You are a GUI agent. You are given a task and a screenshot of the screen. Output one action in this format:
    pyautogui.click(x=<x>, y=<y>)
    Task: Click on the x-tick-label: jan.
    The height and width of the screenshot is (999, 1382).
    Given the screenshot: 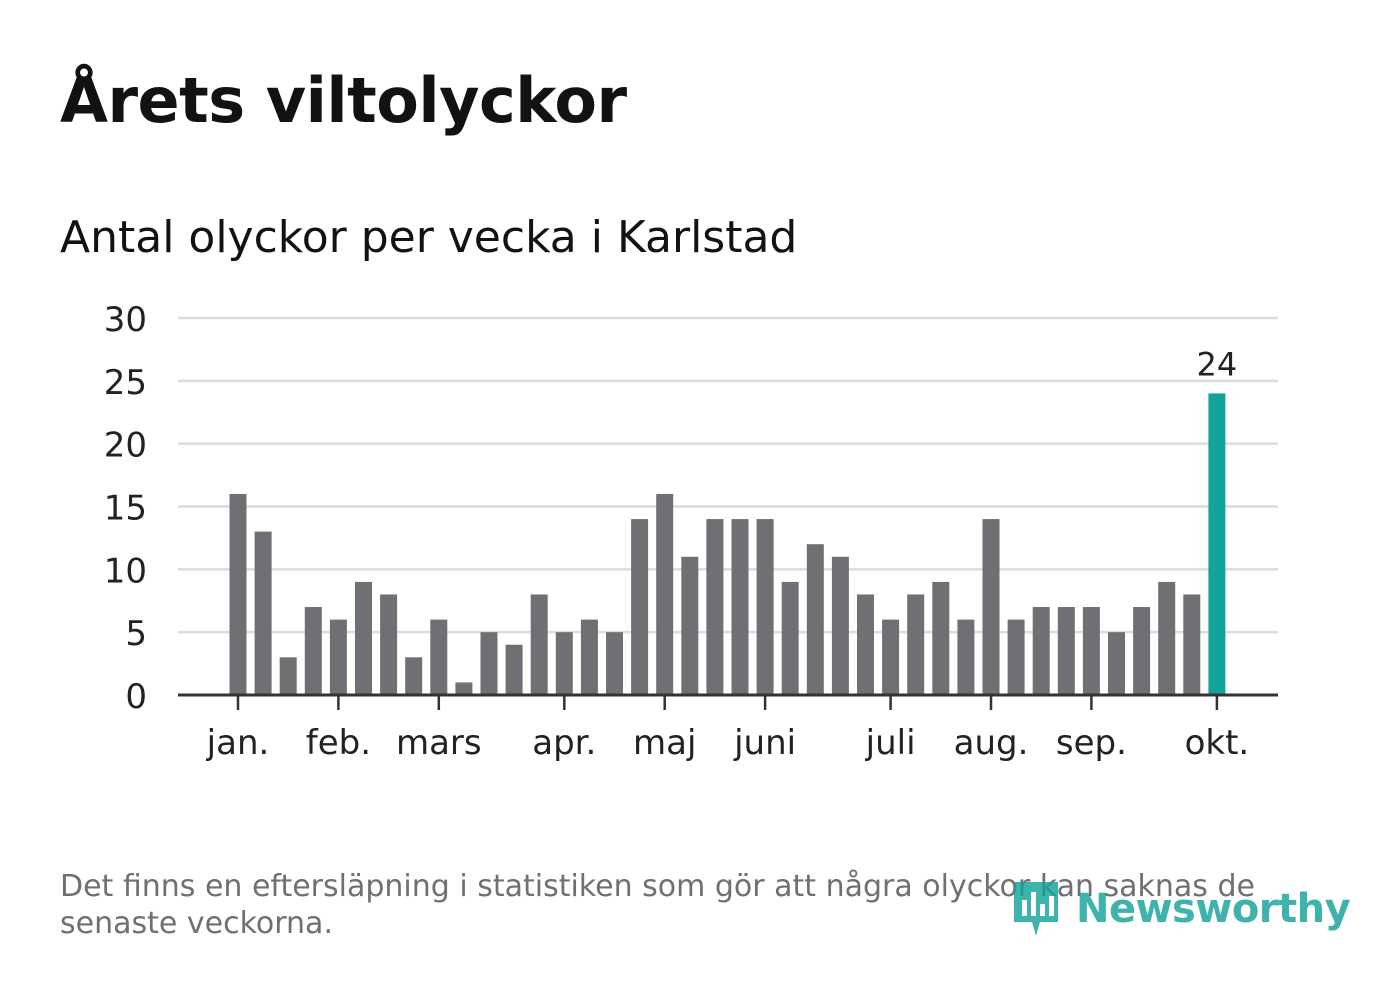 What is the action you would take?
    pyautogui.click(x=238, y=743)
    